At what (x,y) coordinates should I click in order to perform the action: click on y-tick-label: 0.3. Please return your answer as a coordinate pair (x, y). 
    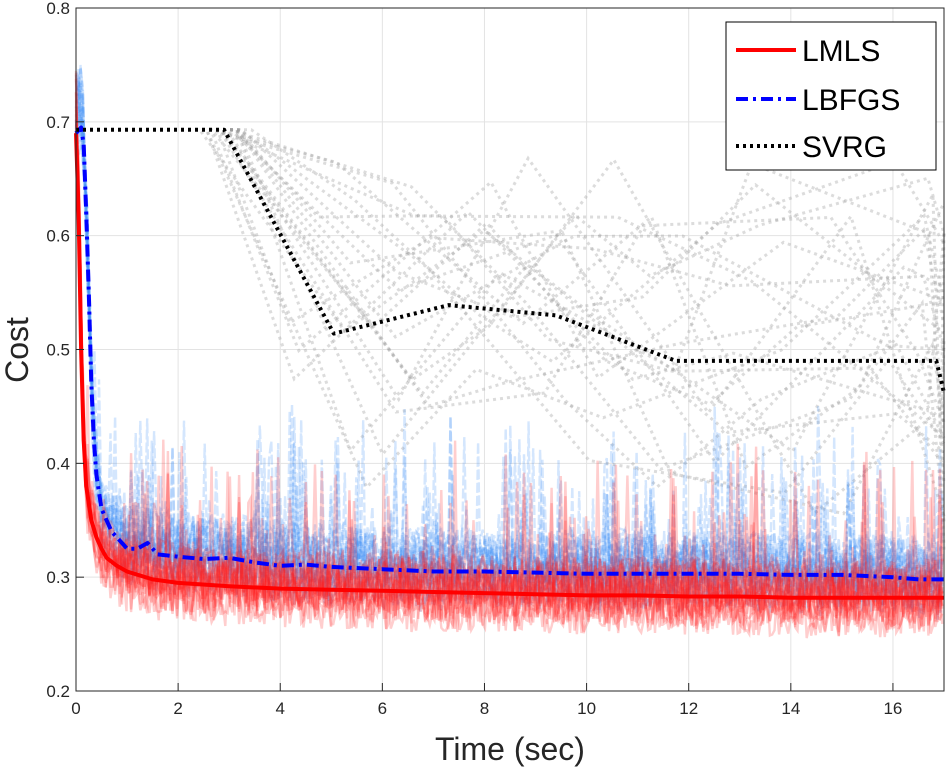
    Looking at the image, I should click on (58, 577).